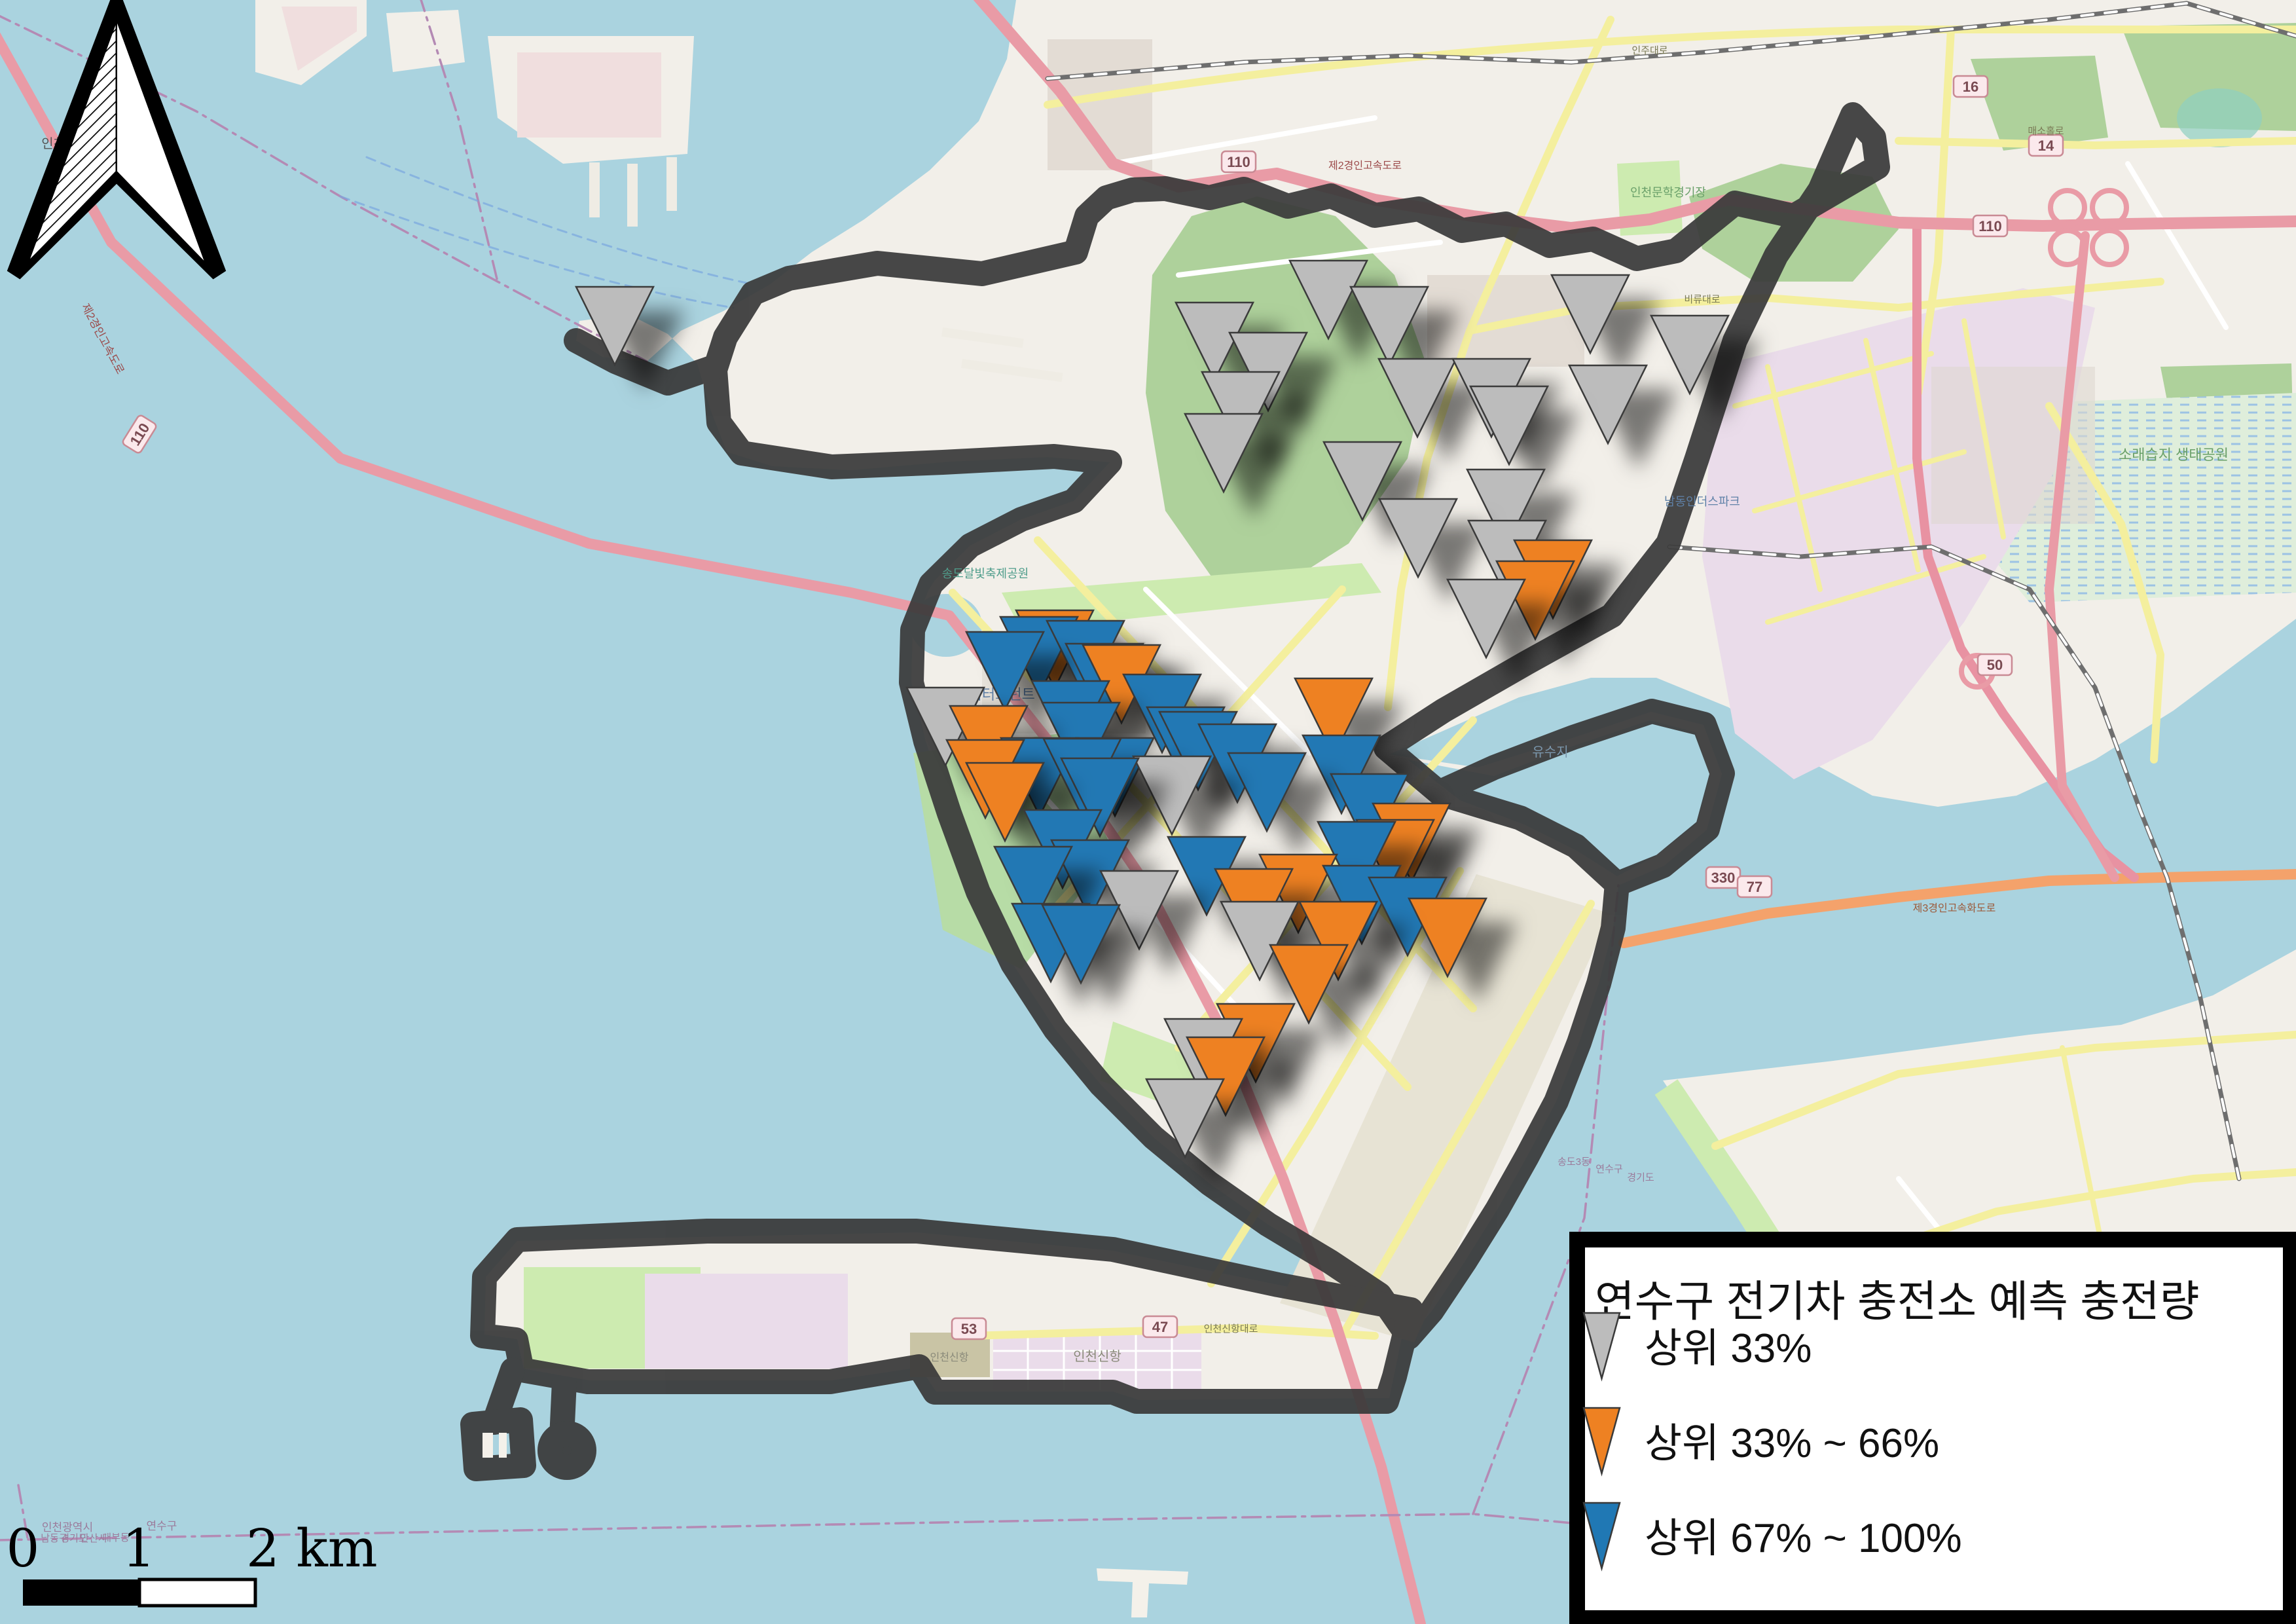 The width and height of the screenshot is (2296, 1624). I want to click on road-shield: 14, so click(2046, 145).